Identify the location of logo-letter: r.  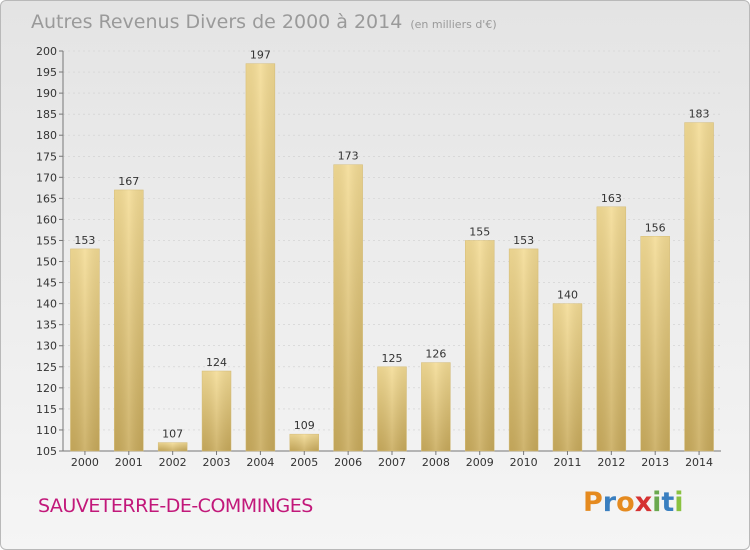
(609, 502).